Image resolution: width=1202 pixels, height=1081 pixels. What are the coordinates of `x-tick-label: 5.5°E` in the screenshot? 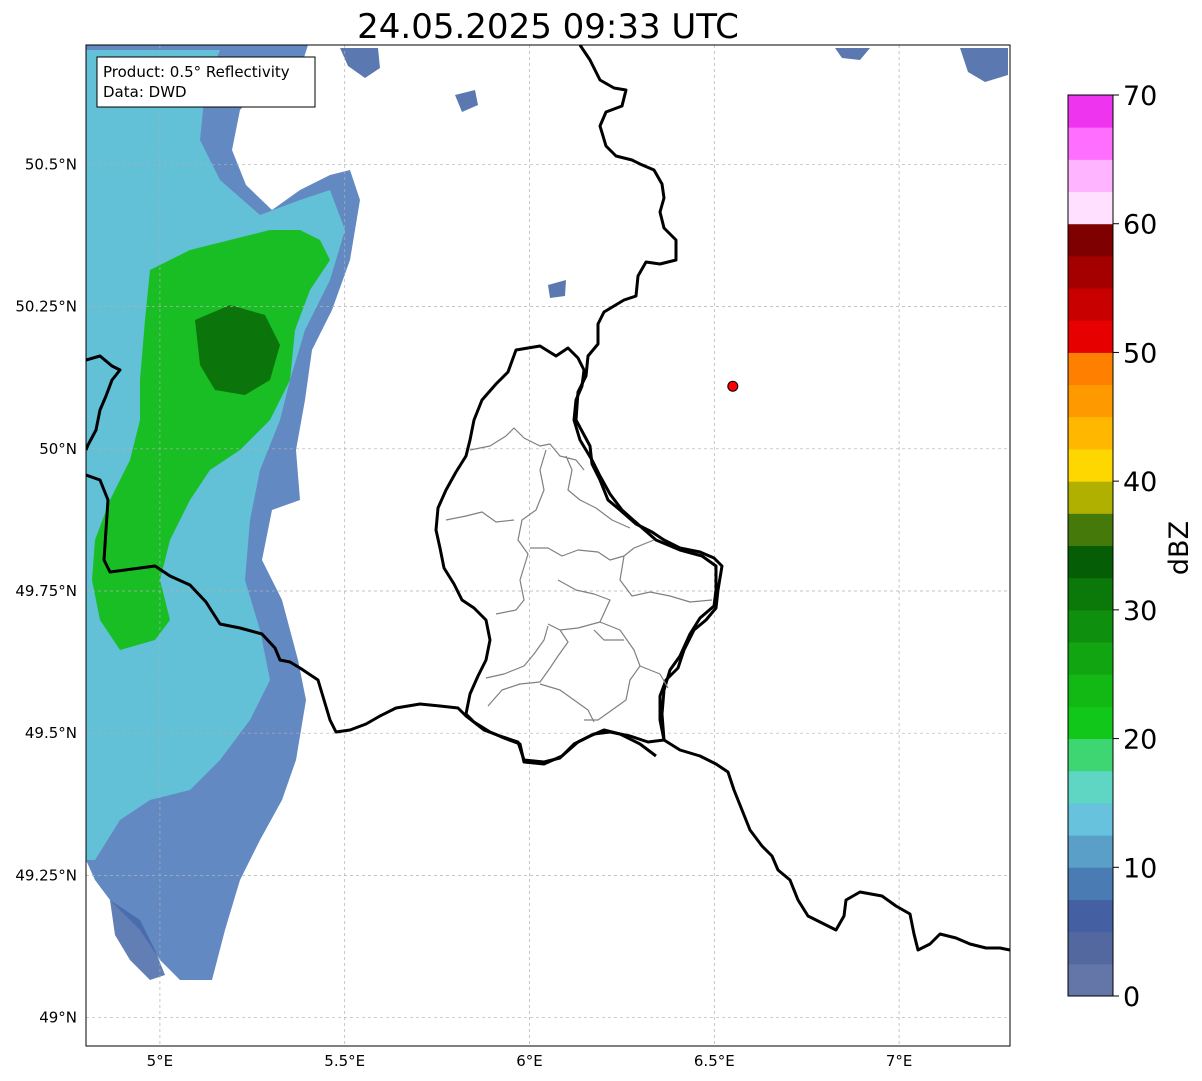 It's located at (344, 1061).